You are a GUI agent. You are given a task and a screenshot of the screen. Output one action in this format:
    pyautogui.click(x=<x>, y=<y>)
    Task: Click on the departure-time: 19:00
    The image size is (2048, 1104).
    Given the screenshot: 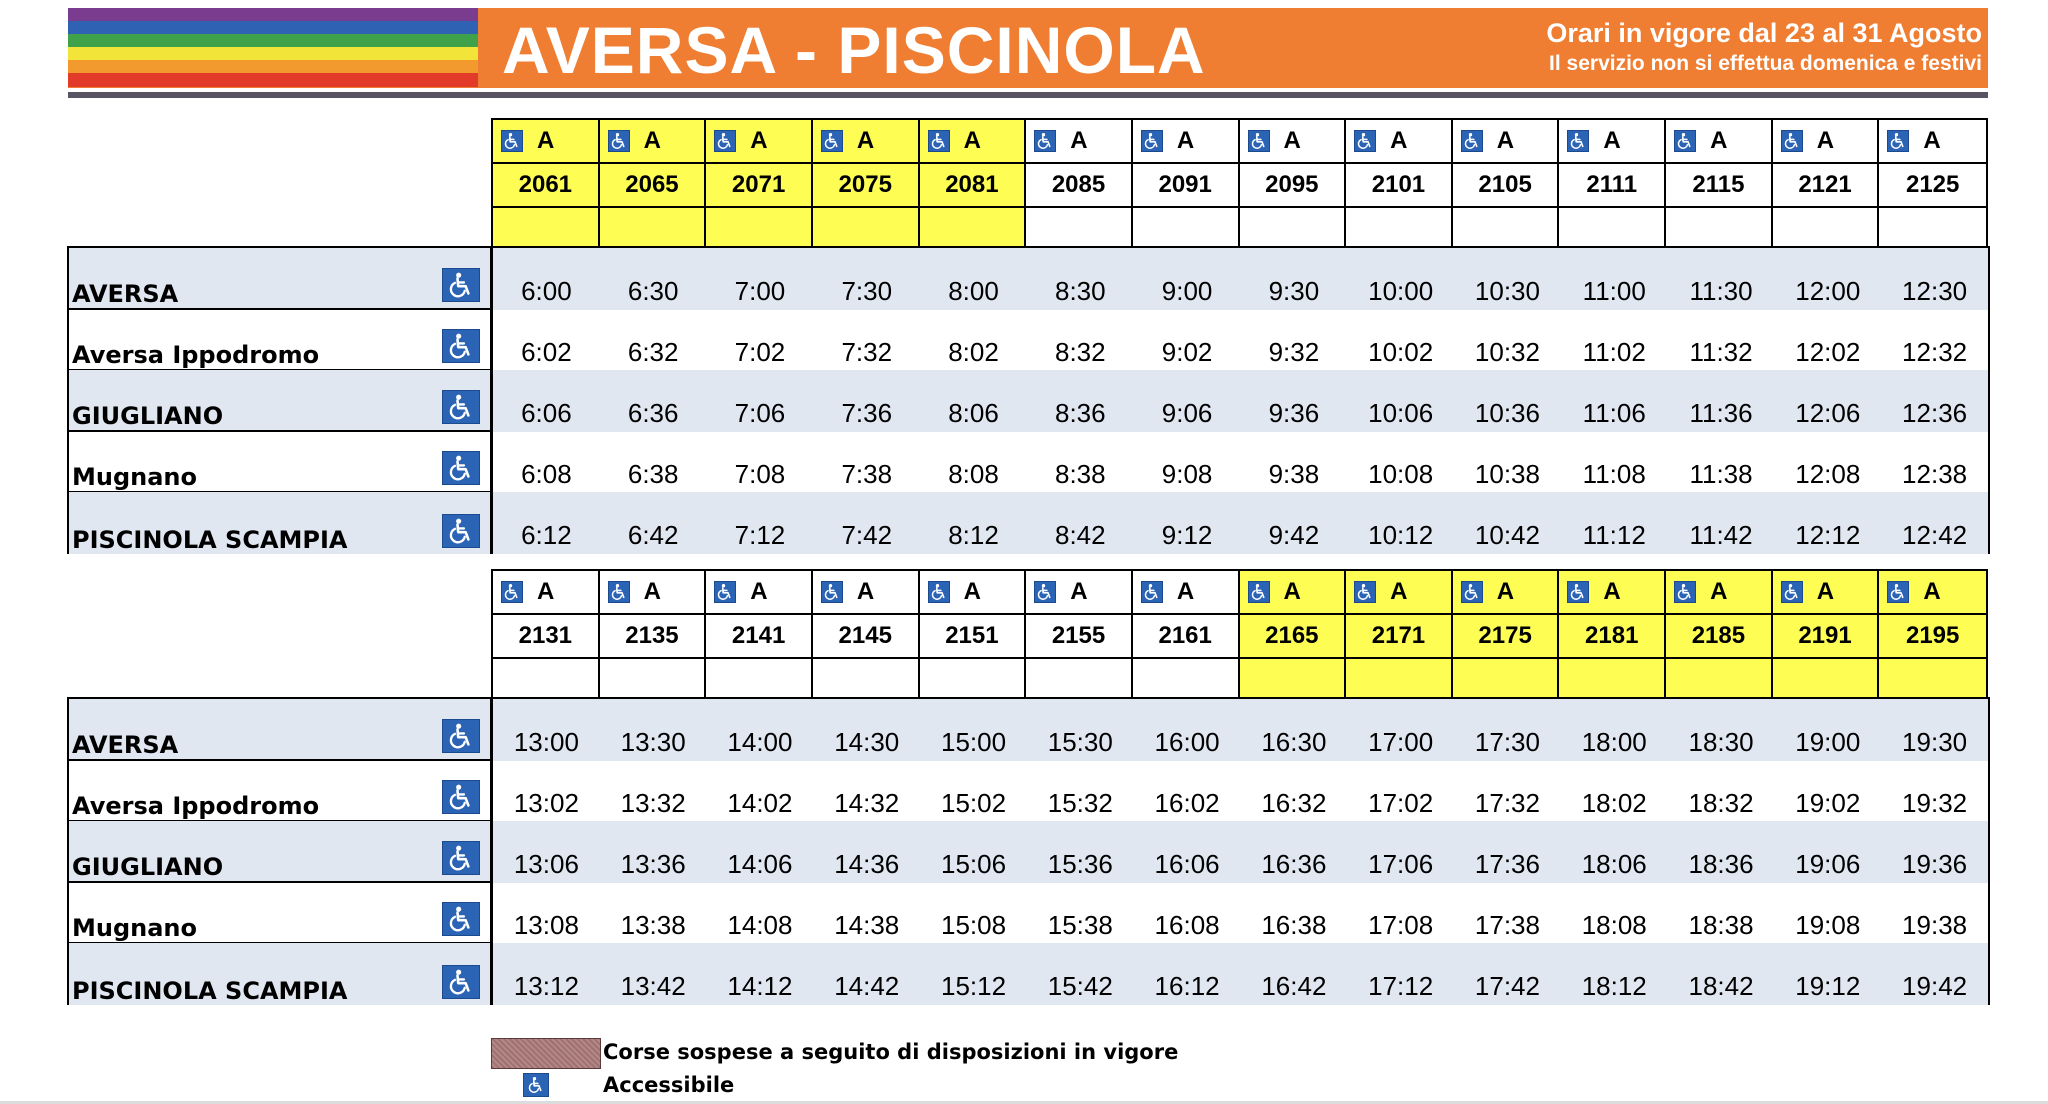 What is the action you would take?
    pyautogui.click(x=1828, y=742)
    